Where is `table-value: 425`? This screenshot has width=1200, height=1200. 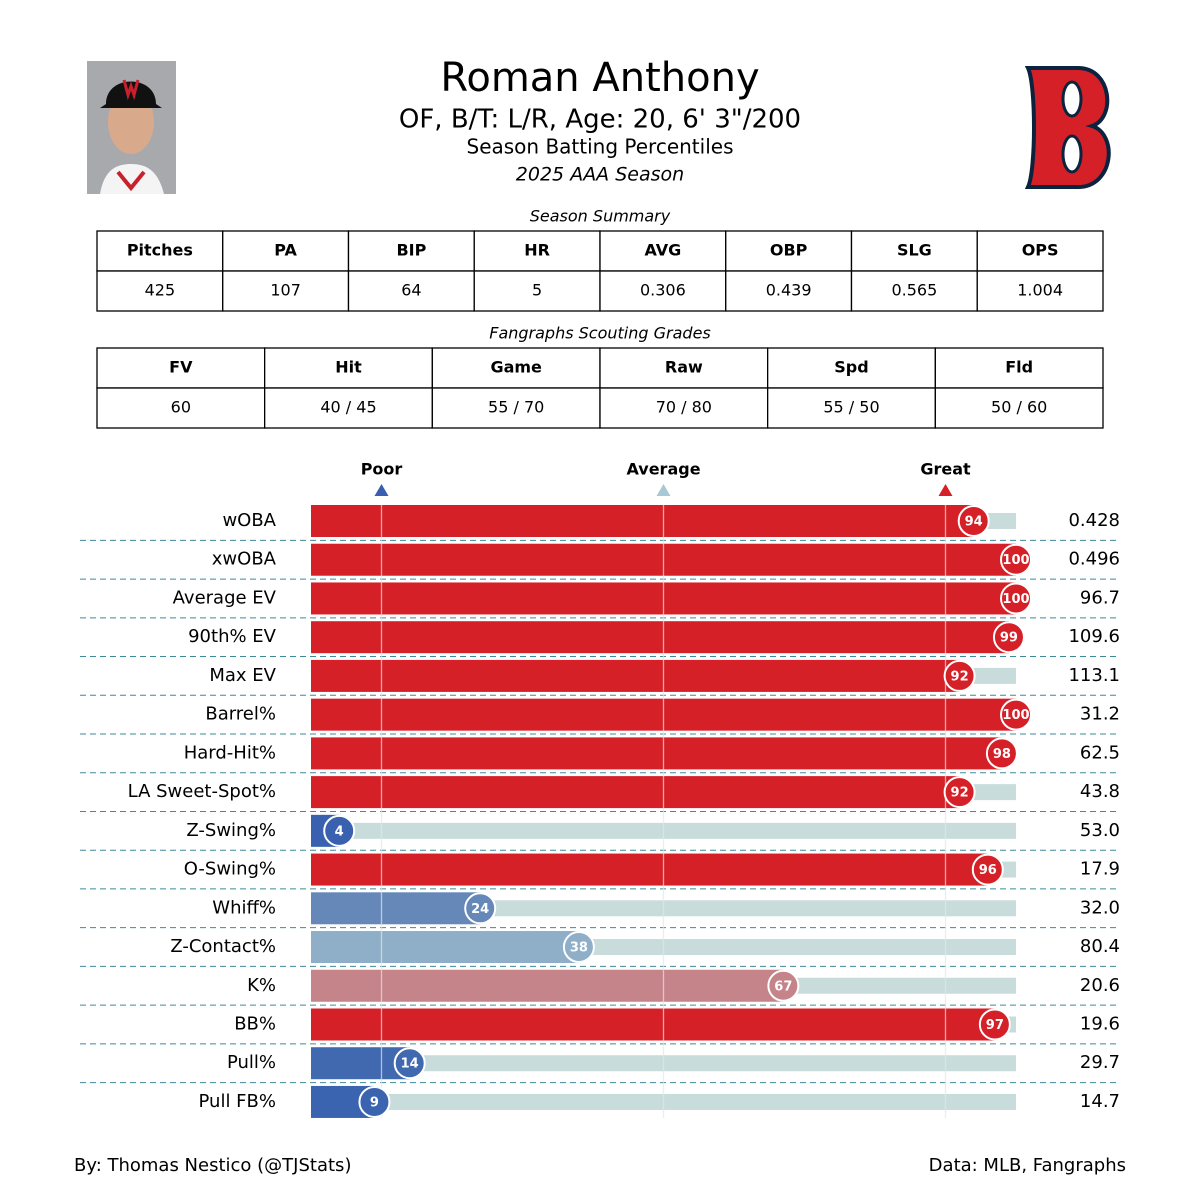 table-value: 425 is located at coordinates (160, 290).